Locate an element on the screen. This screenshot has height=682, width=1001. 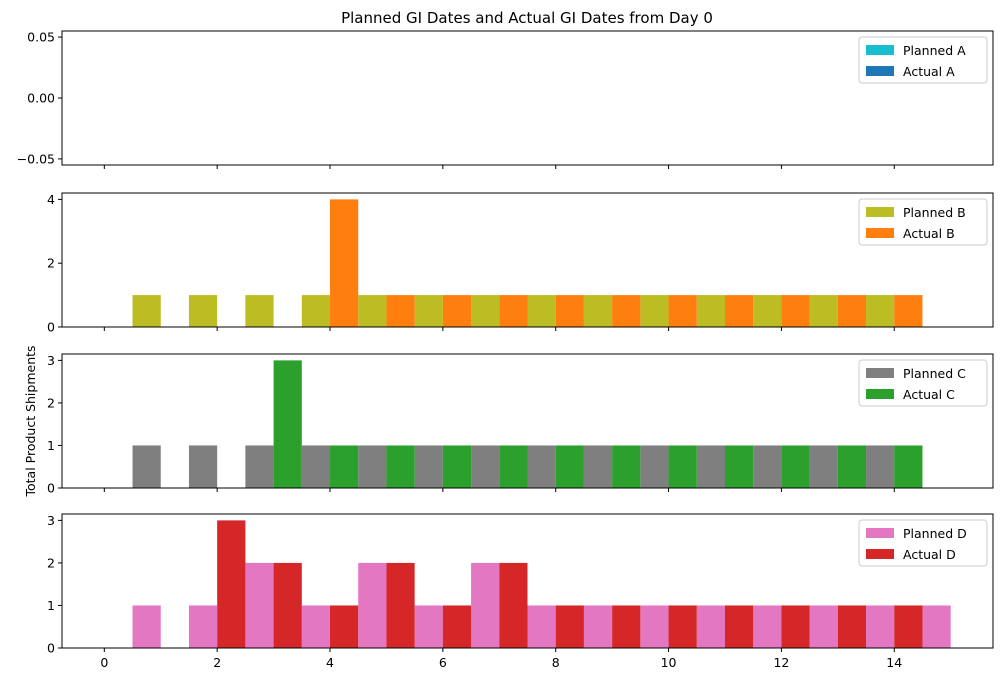
legend-label: Planned A is located at coordinates (934, 50).